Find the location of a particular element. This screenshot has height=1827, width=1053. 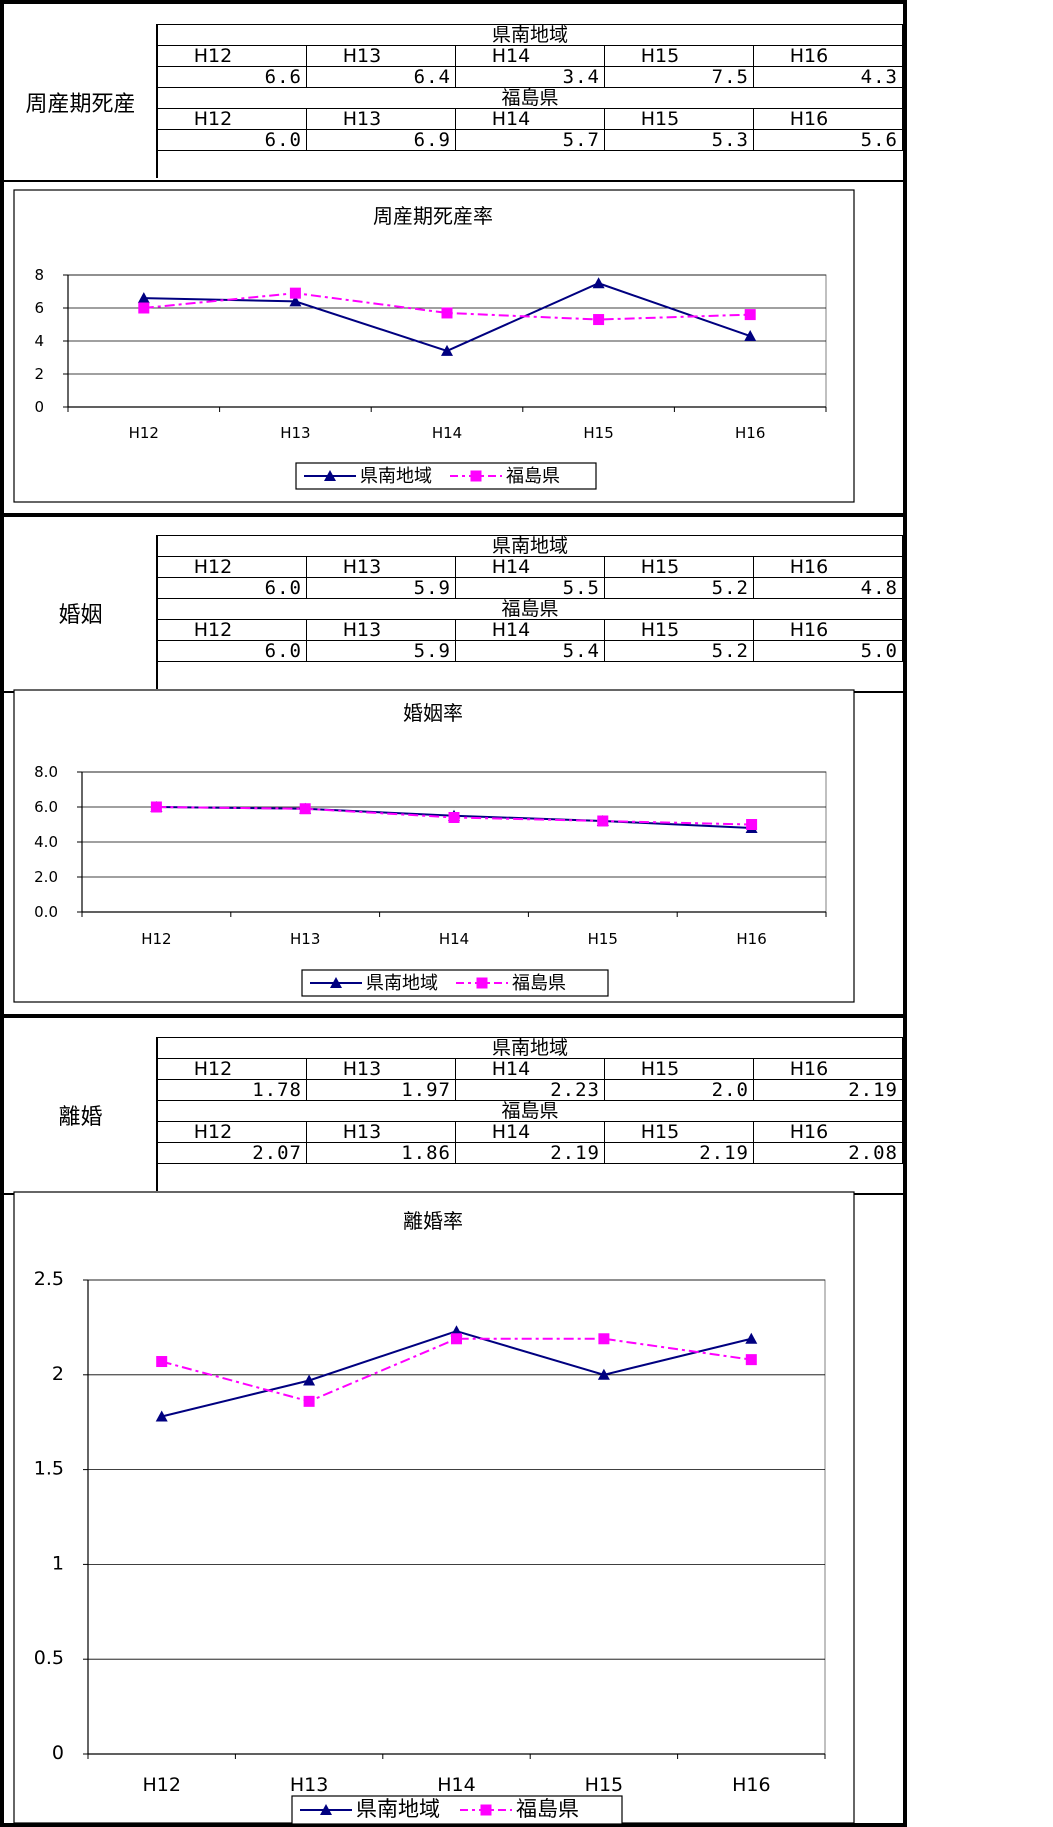

value-cell: 6.0 is located at coordinates (232, 140).